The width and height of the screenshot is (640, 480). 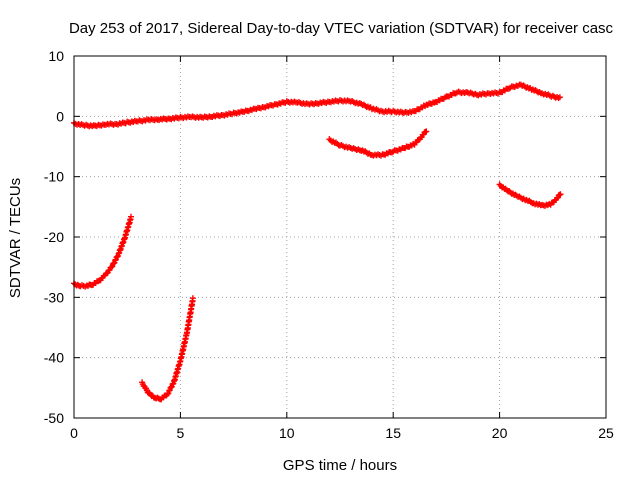 I want to click on x-tick-label: 0, so click(x=74, y=433).